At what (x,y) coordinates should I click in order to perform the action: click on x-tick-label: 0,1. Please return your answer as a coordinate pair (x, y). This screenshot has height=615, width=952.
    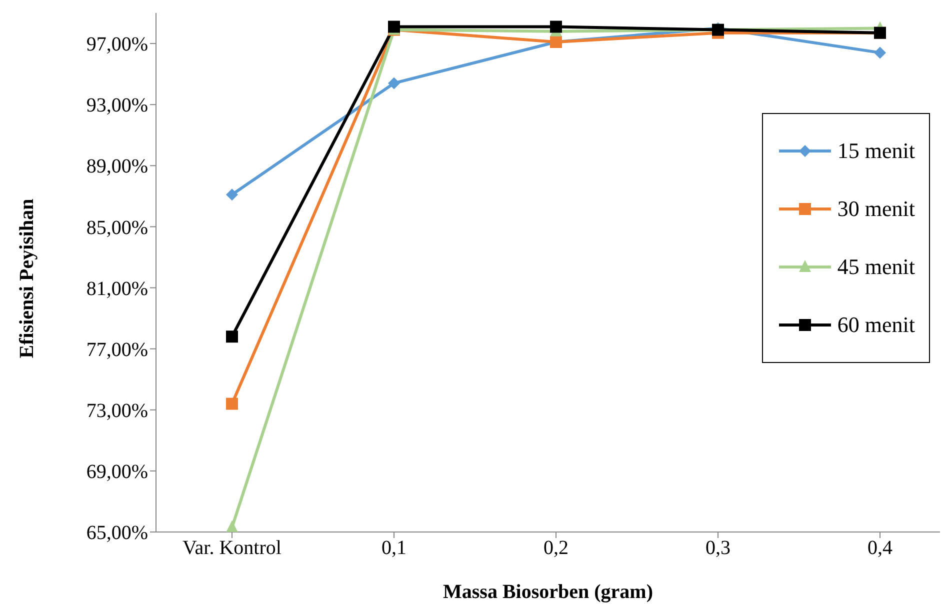
    Looking at the image, I should click on (394, 548).